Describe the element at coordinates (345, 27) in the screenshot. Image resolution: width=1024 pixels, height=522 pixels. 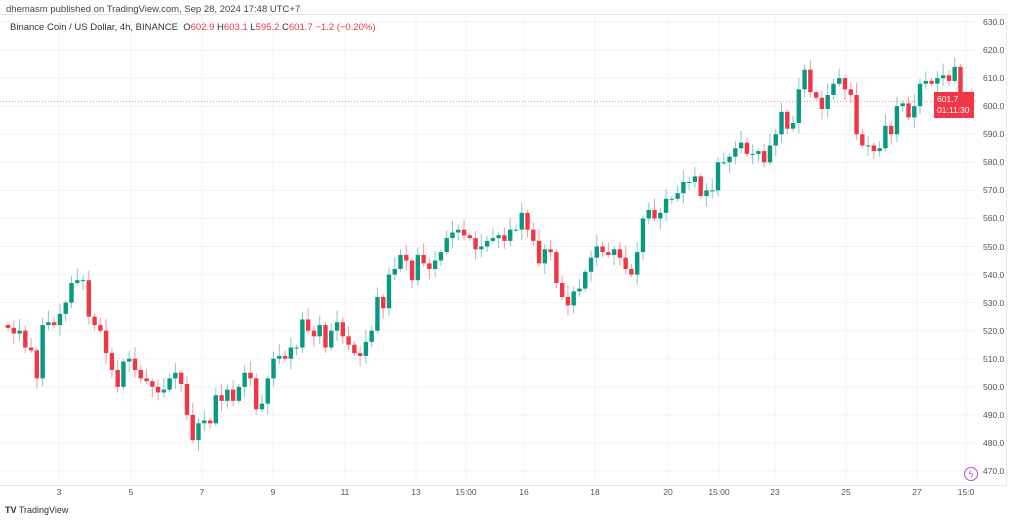
I see `change-value: −1.2 (−0.20%)` at that location.